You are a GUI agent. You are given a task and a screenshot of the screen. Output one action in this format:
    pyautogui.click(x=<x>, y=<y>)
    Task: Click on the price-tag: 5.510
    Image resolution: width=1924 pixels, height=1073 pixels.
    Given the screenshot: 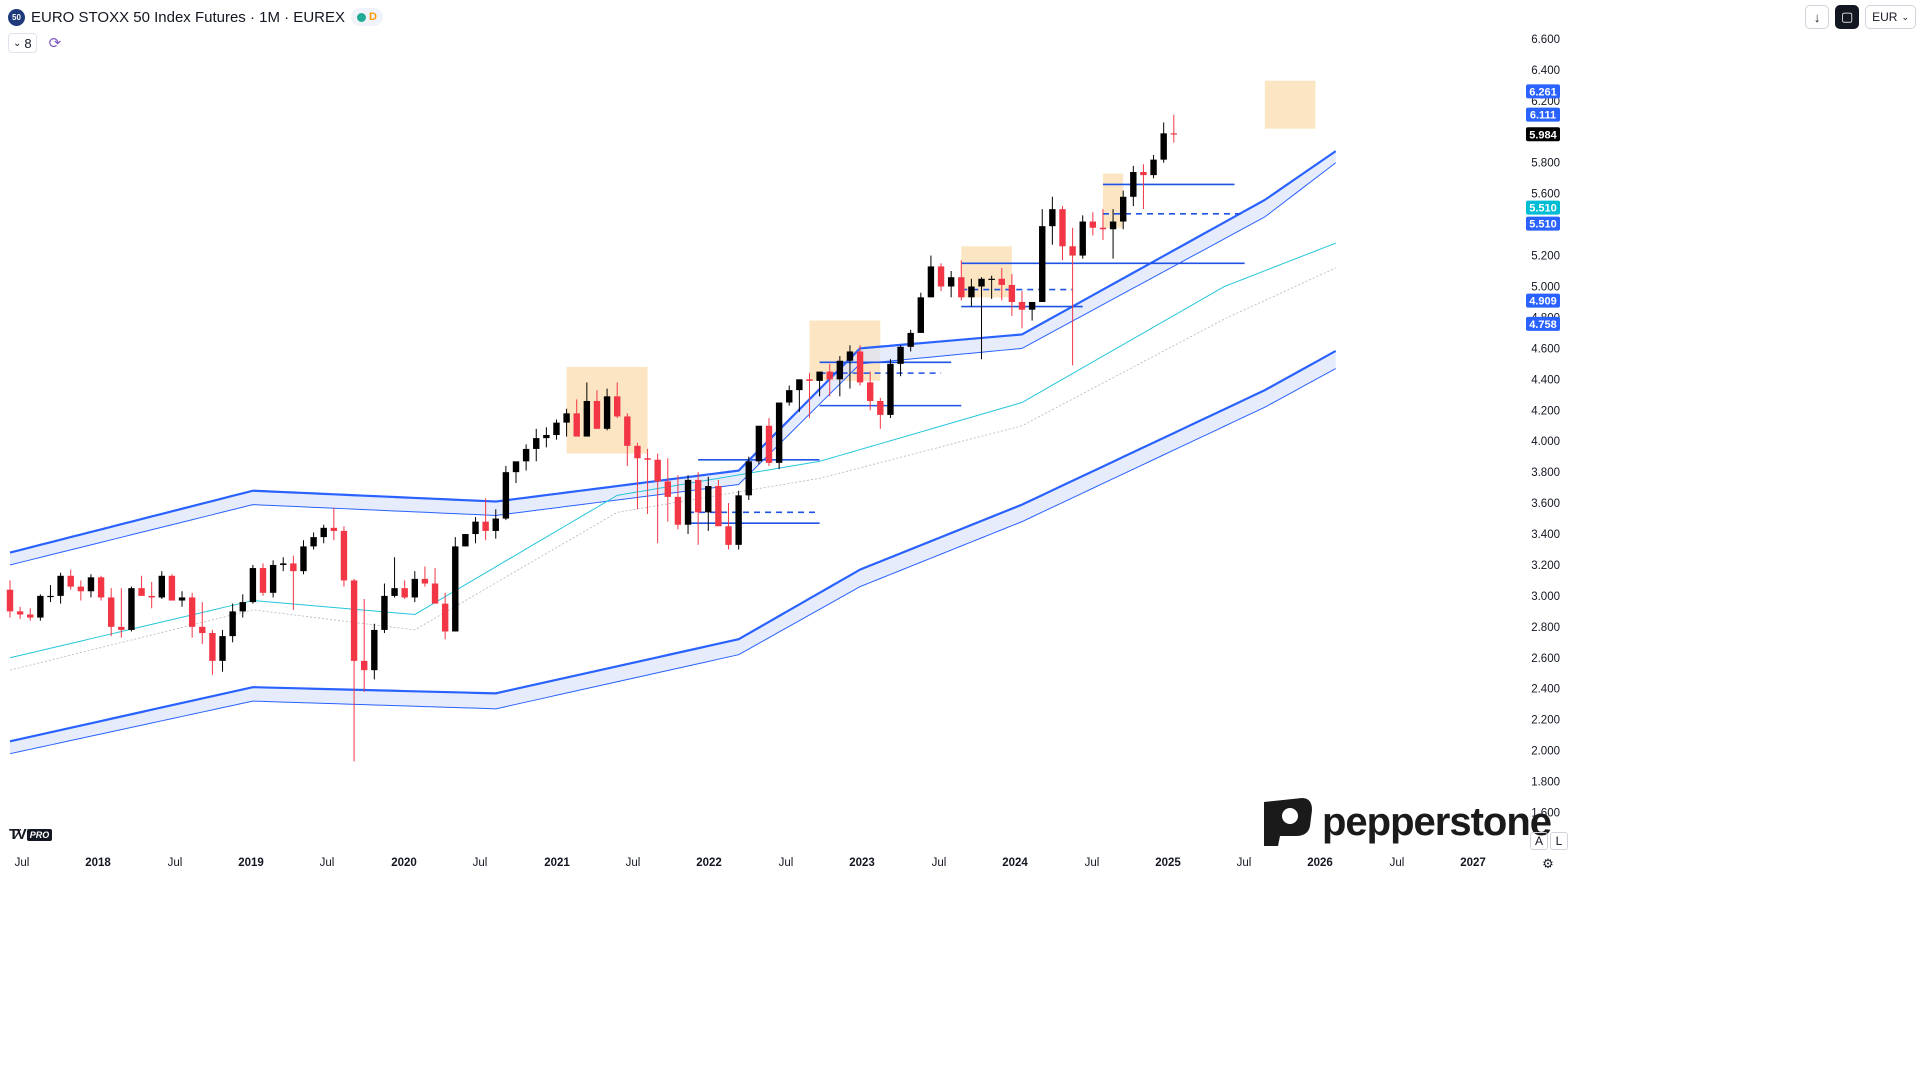 What is the action you would take?
    pyautogui.click(x=1543, y=207)
    